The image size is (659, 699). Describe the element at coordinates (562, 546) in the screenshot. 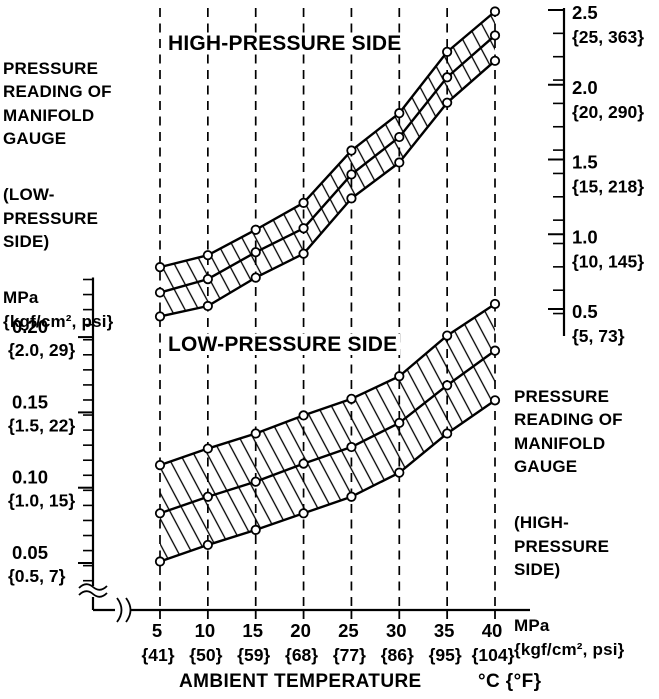

I see `right-axis-description-side: (HIGH- PRESSURE SIDE)` at that location.